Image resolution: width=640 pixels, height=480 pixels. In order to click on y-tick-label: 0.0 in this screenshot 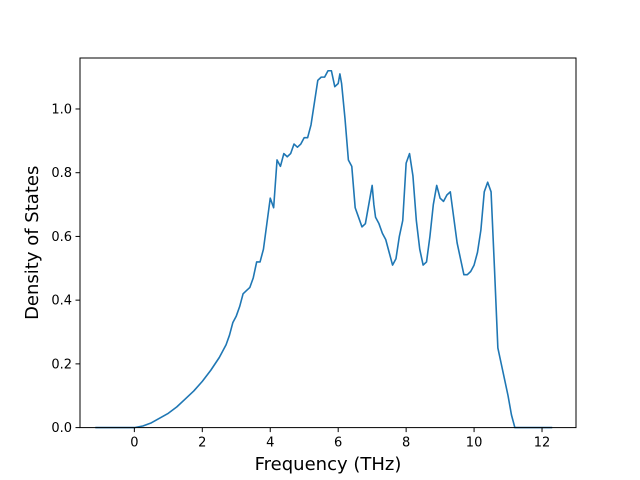, I will do `click(61, 428)`.